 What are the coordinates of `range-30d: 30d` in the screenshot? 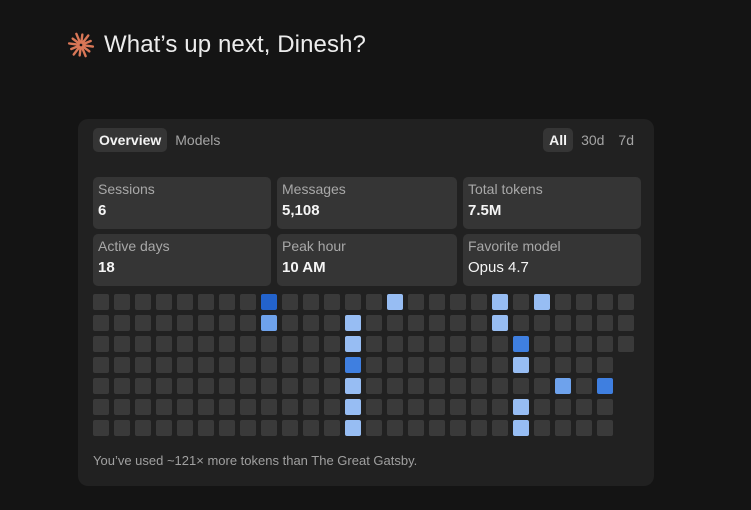 It's located at (593, 140).